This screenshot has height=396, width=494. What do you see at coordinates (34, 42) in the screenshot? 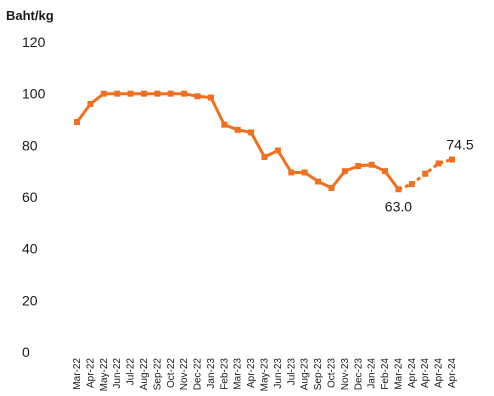
I see `y-tick-label: 120` at bounding box center [34, 42].